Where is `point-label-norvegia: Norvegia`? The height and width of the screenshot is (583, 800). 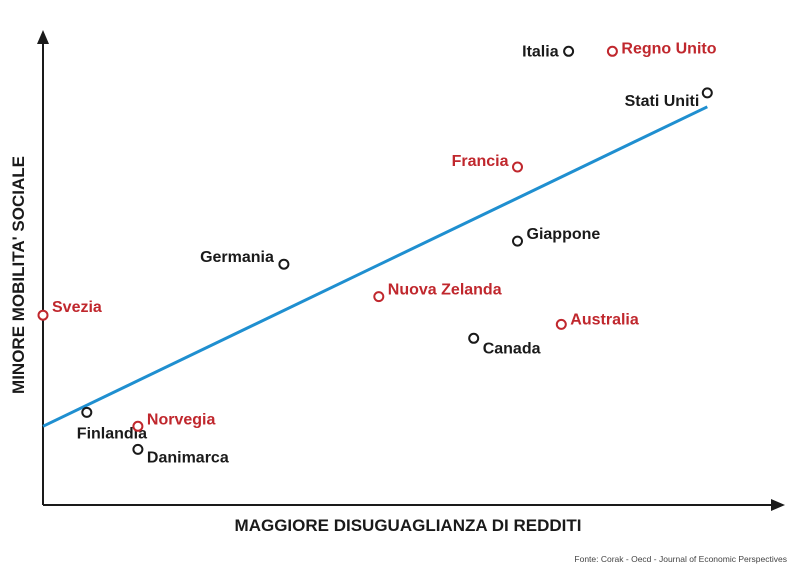 point-label-norvegia: Norvegia is located at coordinates (181, 419).